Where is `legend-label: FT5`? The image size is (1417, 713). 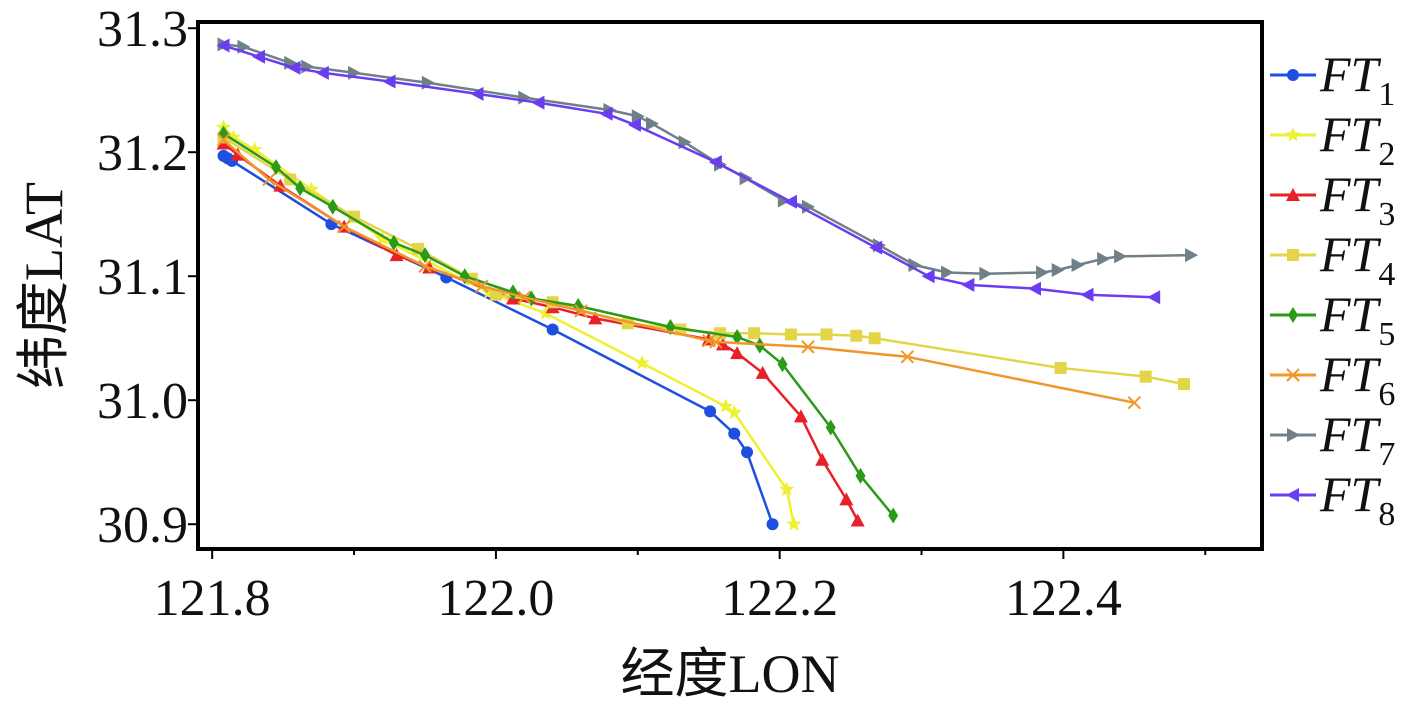 legend-label: FT5 is located at coordinates (1357, 319).